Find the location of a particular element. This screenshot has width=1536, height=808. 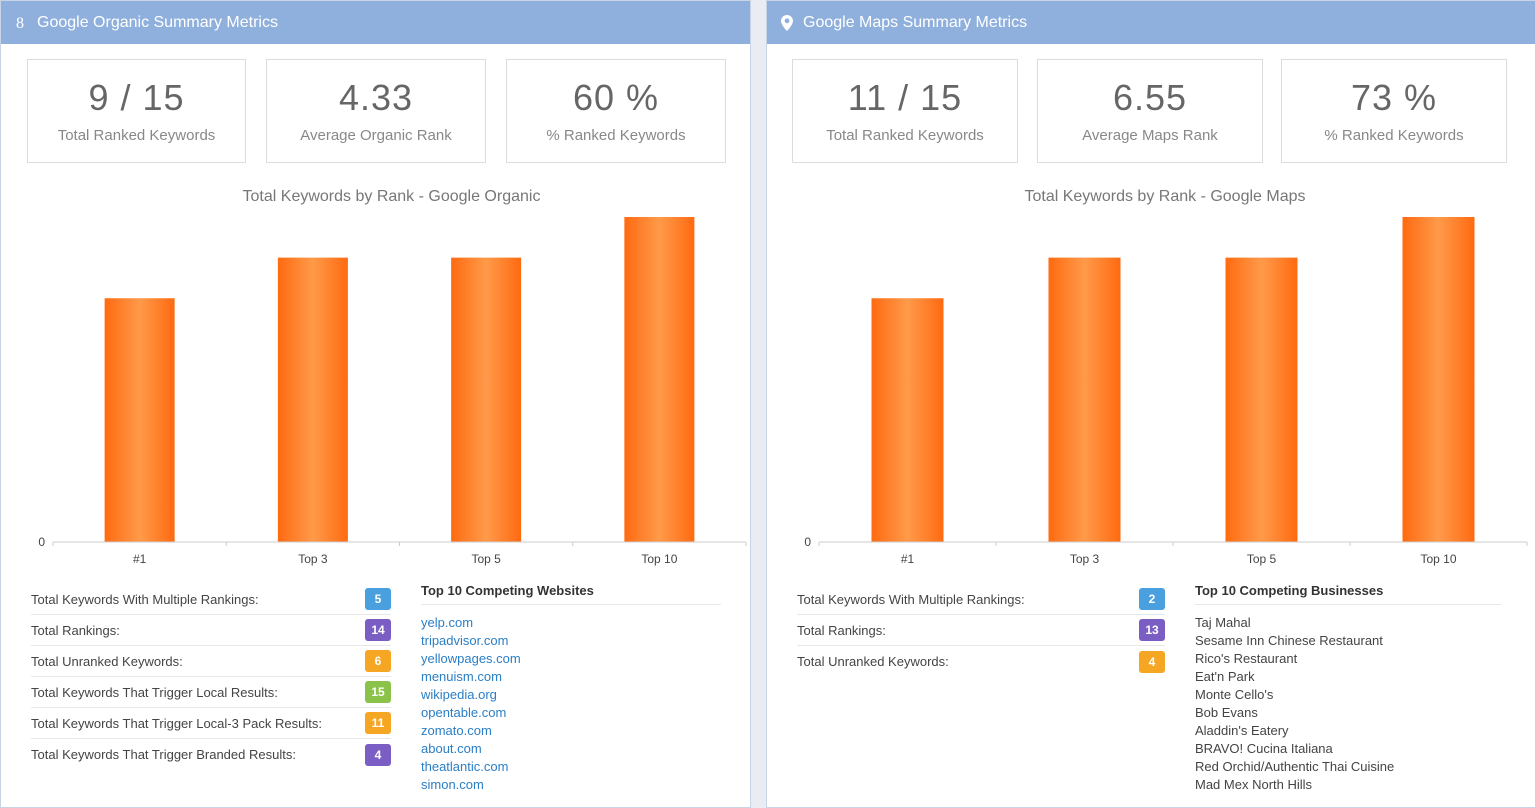

organic-panel-title: Google Organic Summary Metrics is located at coordinates (157, 22).